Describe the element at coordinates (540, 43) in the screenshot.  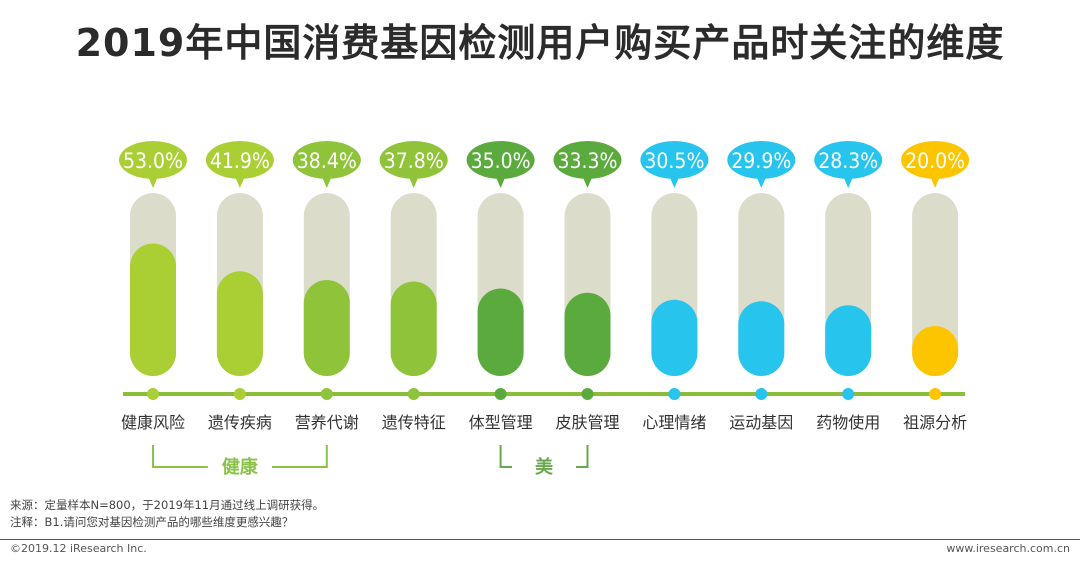
I see `page-title: 2019年中国消费基因检测用户购买产品时关注的维度` at that location.